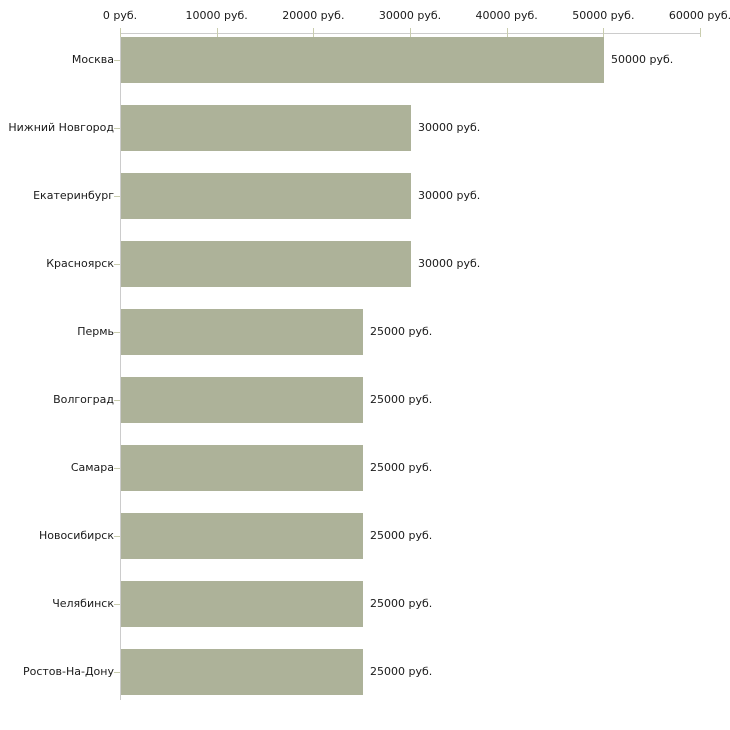 The image size is (730, 730). I want to click on category-label: Красноярск, so click(80, 263).